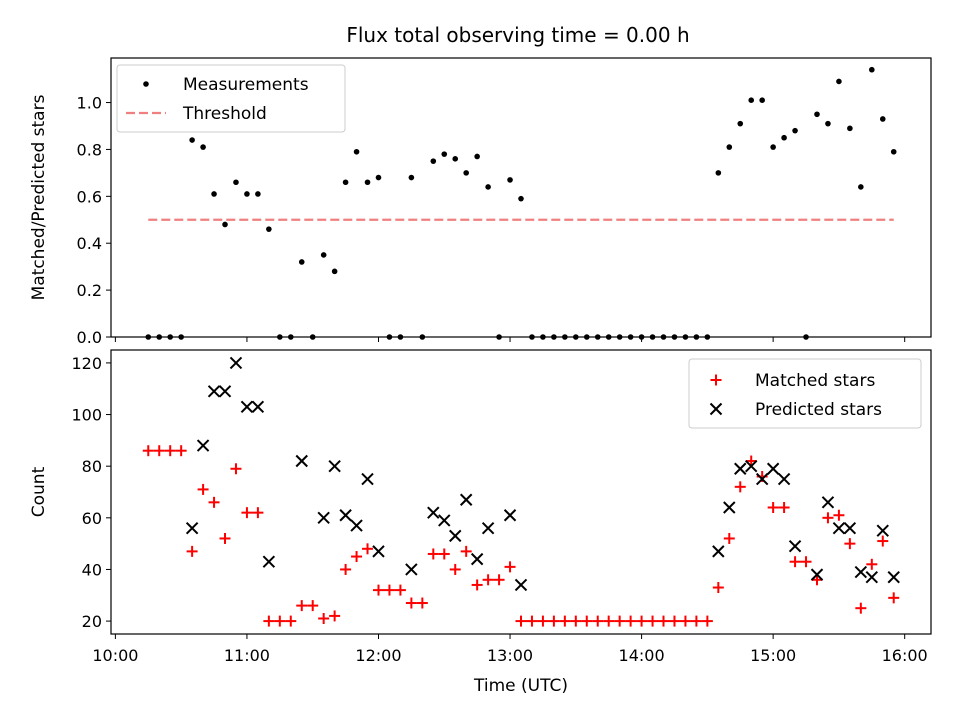 The width and height of the screenshot is (960, 720). Describe the element at coordinates (92, 466) in the screenshot. I see `y-tick-label: 80` at that location.